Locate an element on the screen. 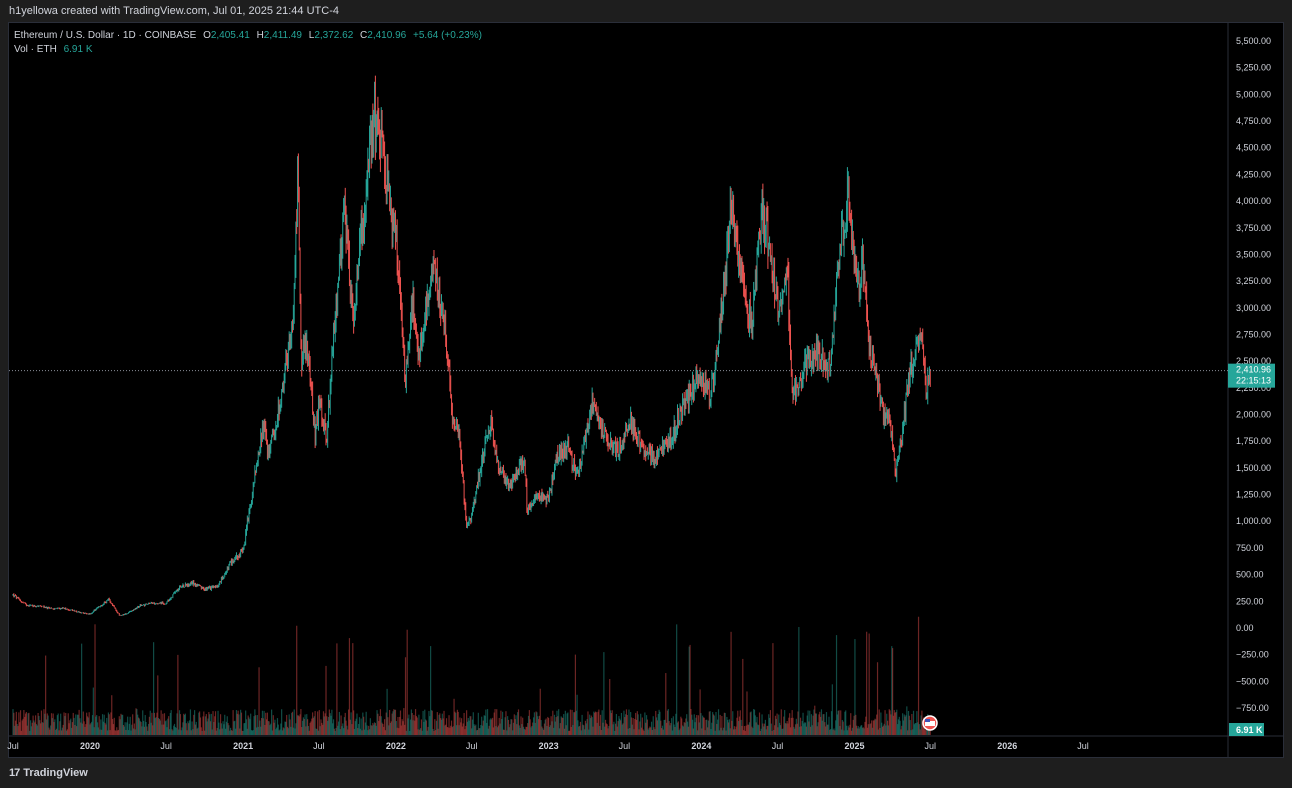 The image size is (1292, 788). price-tick-label: 5,500.00 is located at coordinates (1253, 41).